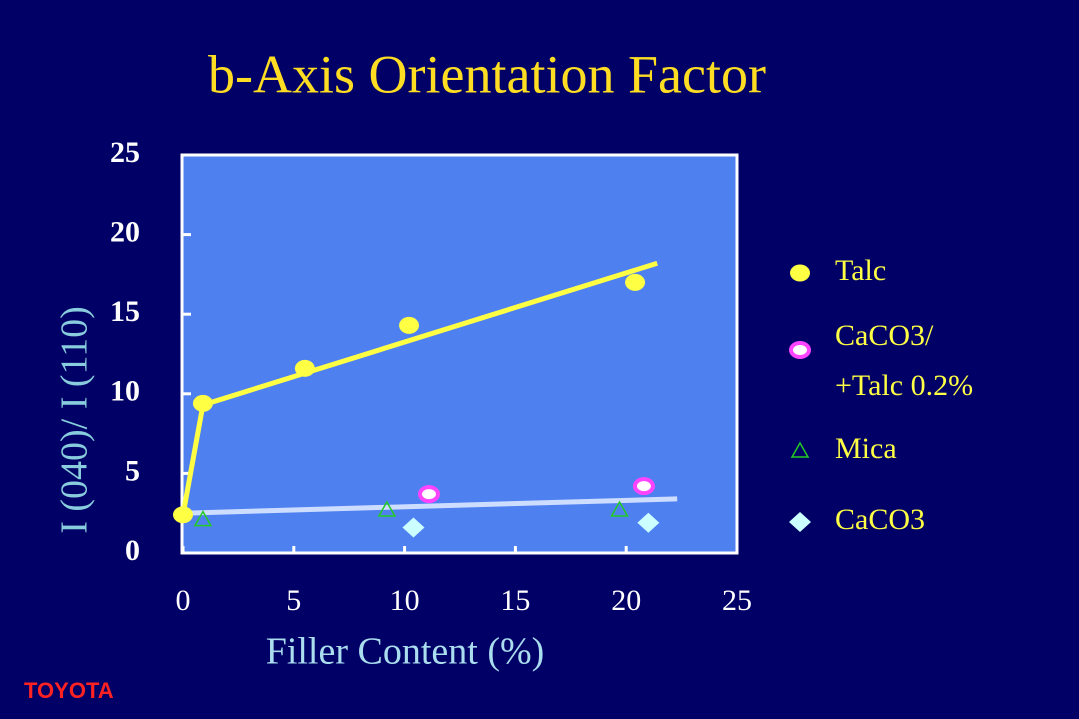 Image resolution: width=1079 pixels, height=719 pixels. Describe the element at coordinates (904, 360) in the screenshot. I see `legend-label: CaCO3/ +Talc 0.2%` at that location.